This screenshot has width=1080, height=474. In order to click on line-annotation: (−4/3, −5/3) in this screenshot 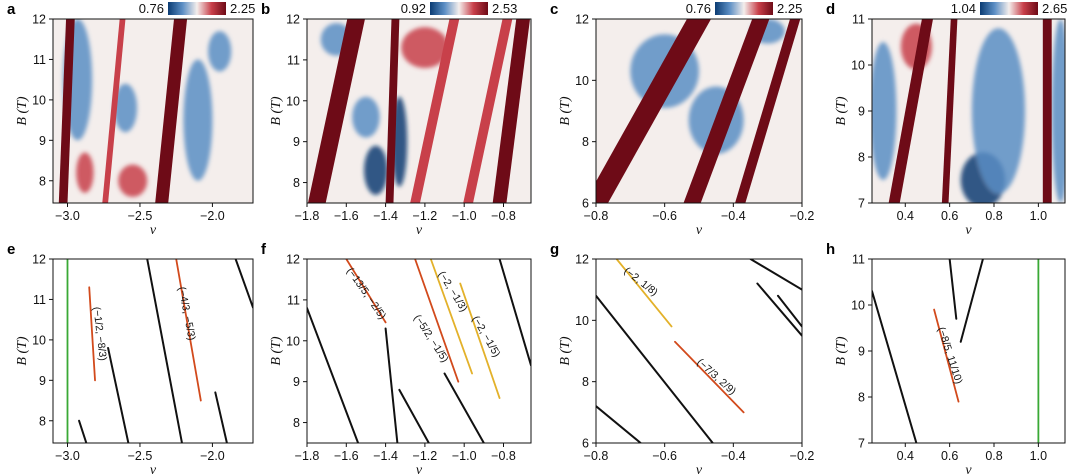, I will do `click(186, 314)`.